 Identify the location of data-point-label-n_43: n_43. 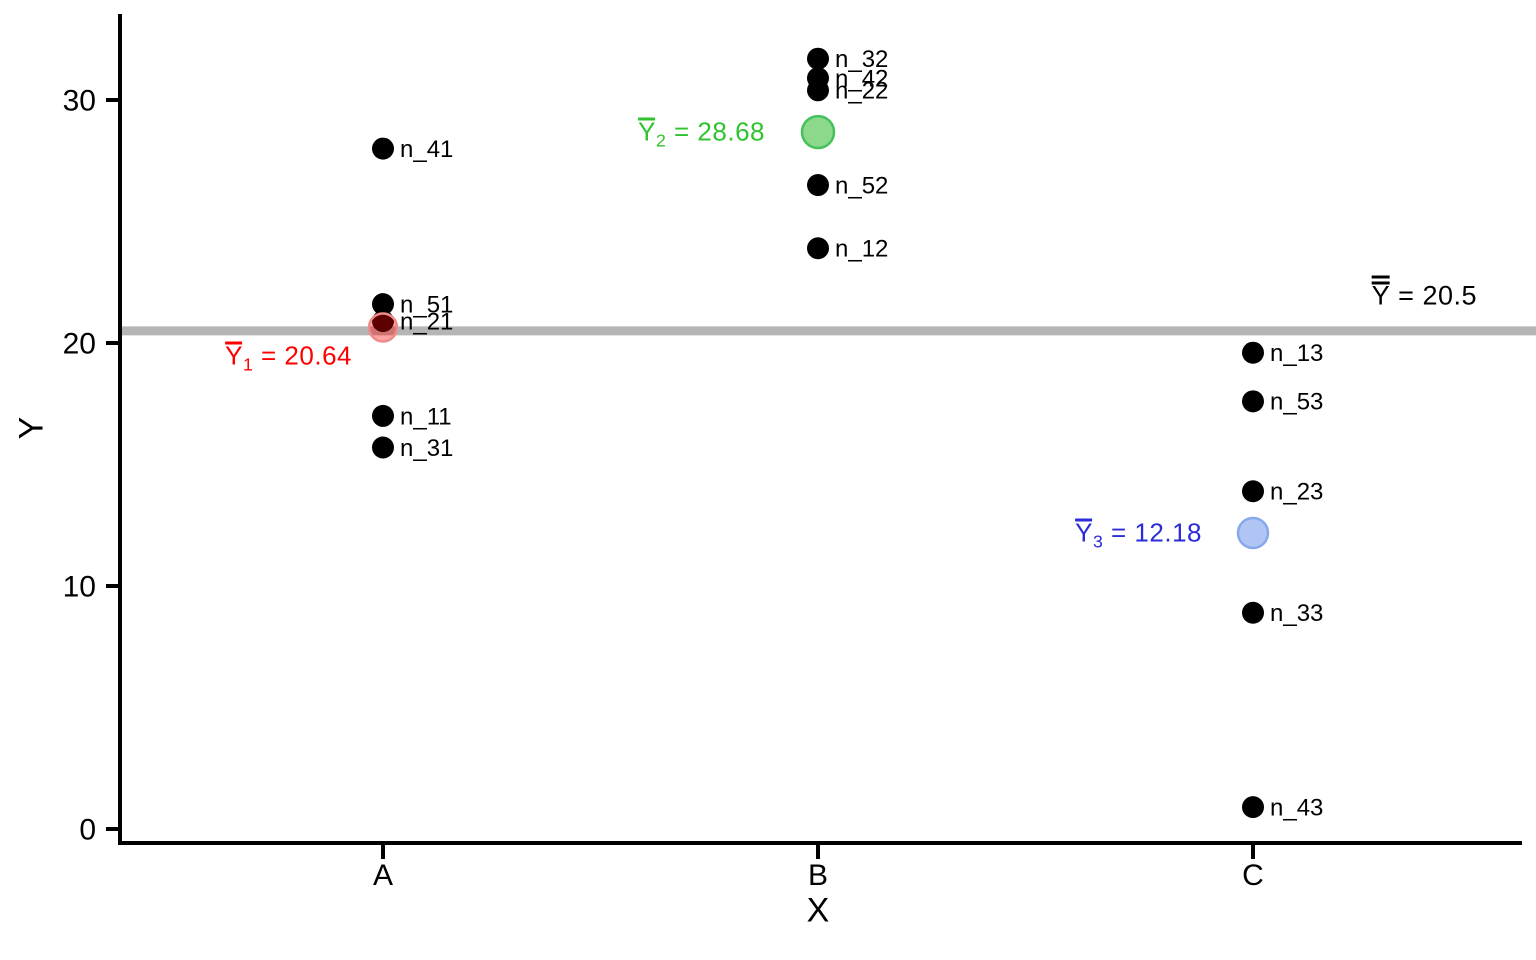
(1296, 808).